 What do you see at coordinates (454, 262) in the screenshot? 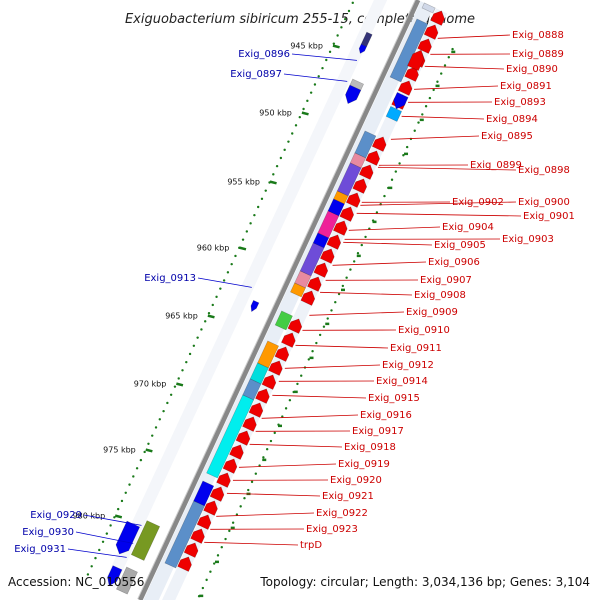
I see `right-gene-label: Exig_0906` at bounding box center [454, 262].